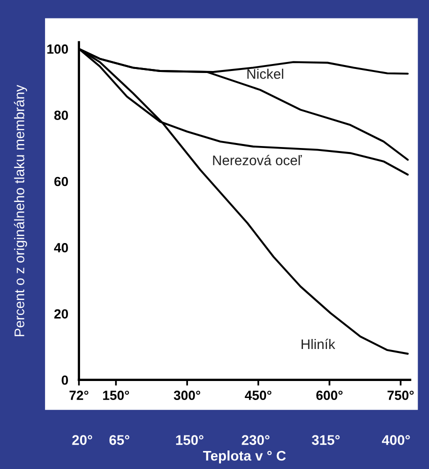 Image resolution: width=429 pixels, height=469 pixels. What do you see at coordinates (65, 380) in the screenshot?
I see `y-tick-label: 0` at bounding box center [65, 380].